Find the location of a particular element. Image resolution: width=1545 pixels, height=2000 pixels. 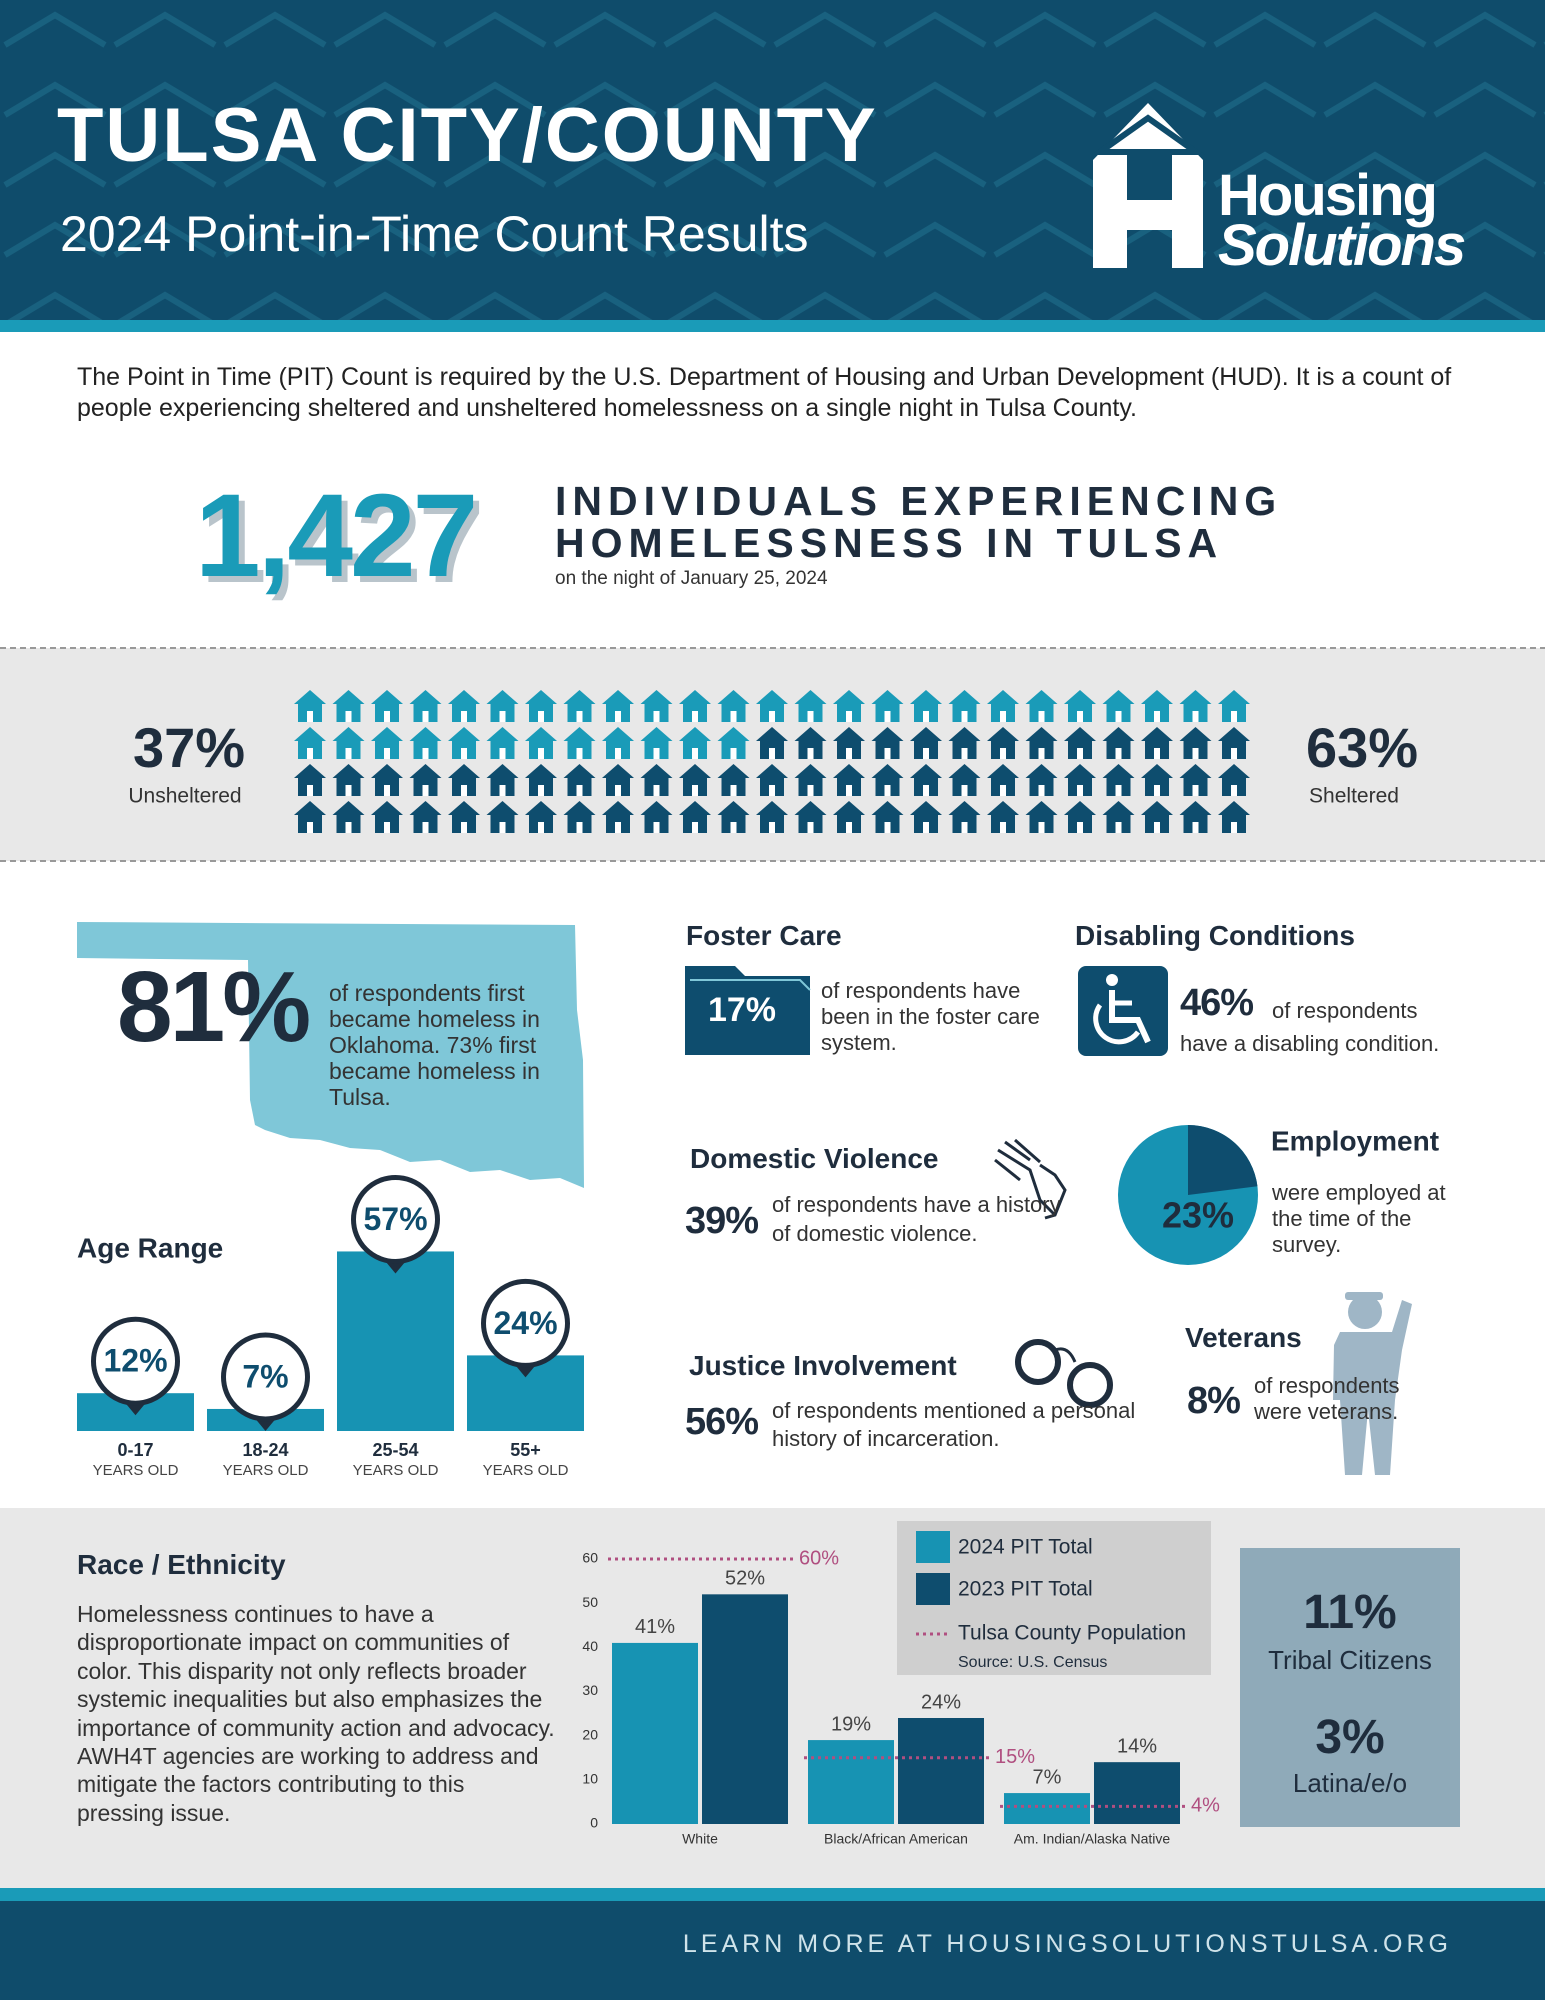

value-label: 7% is located at coordinates (1047, 1777).